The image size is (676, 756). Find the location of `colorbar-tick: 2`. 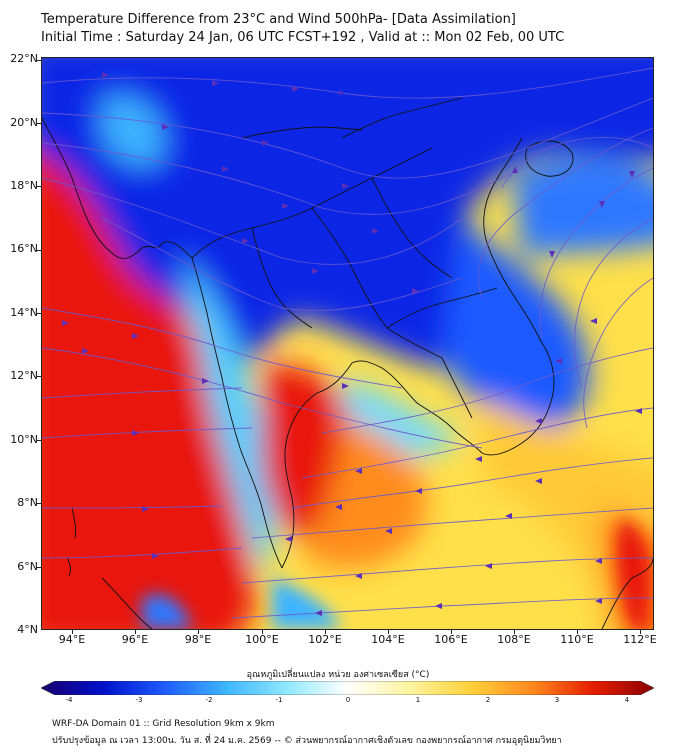

colorbar-tick: 2 is located at coordinates (488, 700).